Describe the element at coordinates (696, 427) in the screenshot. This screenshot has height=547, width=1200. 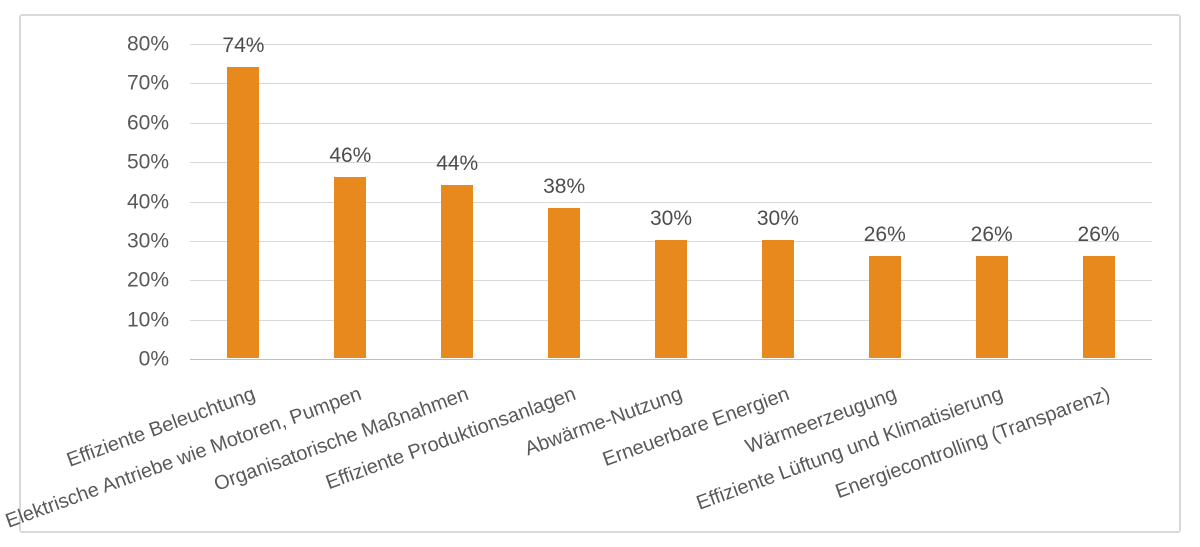
I see `x-tick-label-6: Erneuerbare Energien` at that location.